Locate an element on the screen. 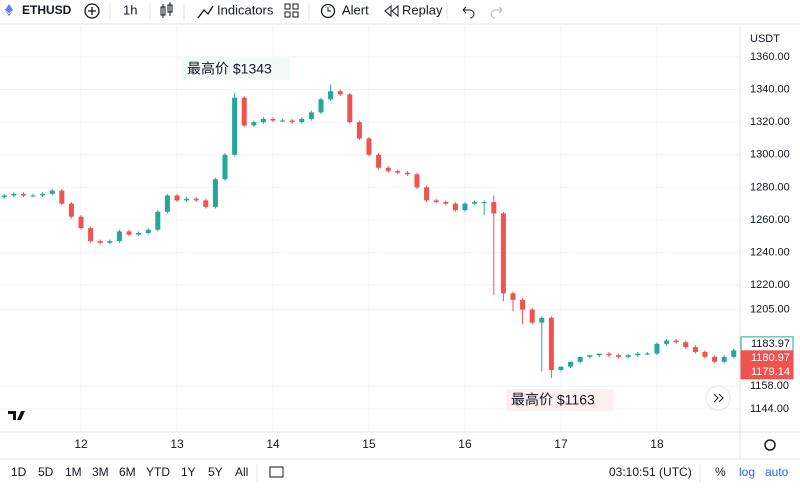 Image resolution: width=800 pixels, height=493 pixels. x-tick-label: 18 is located at coordinates (657, 444).